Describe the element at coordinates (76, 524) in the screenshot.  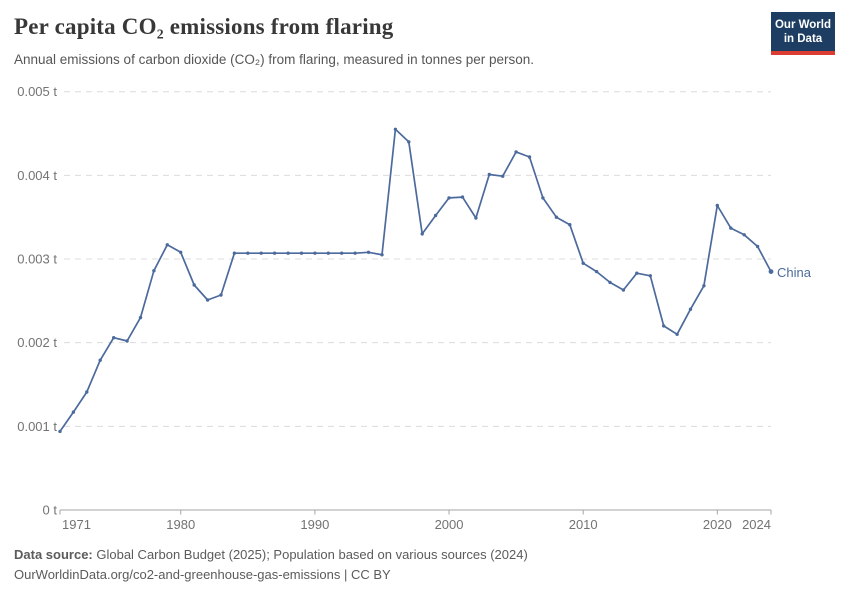
I see `x-axis-tick-label: 1971` at that location.